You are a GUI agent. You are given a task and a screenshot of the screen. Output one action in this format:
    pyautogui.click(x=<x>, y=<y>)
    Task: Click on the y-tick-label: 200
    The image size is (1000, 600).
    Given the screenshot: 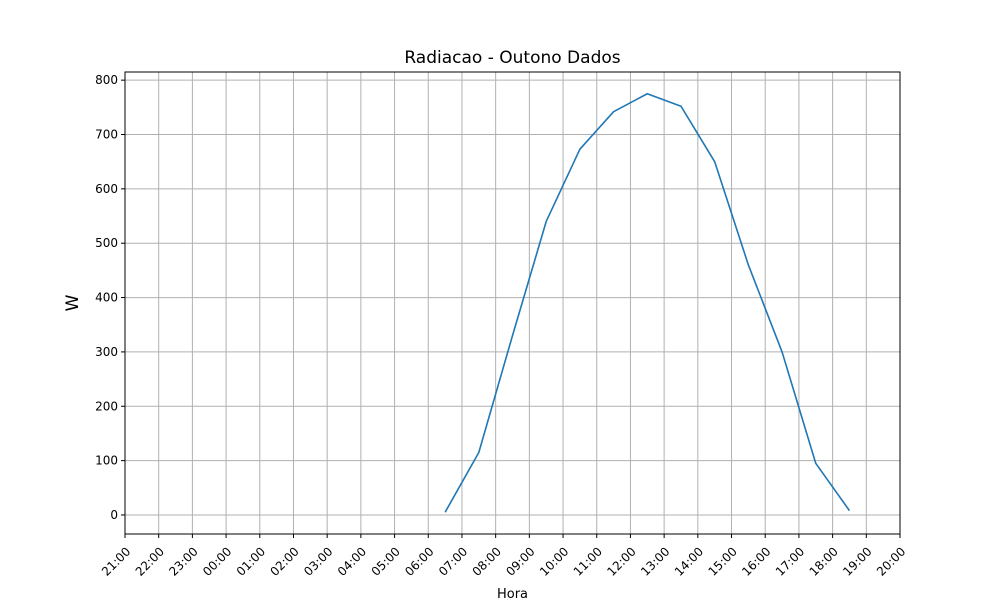 What is the action you would take?
    pyautogui.click(x=106, y=406)
    